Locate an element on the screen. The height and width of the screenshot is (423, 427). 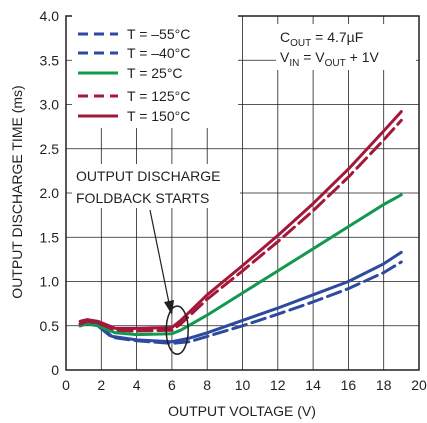
x-tick-label: 16 is located at coordinates (349, 385).